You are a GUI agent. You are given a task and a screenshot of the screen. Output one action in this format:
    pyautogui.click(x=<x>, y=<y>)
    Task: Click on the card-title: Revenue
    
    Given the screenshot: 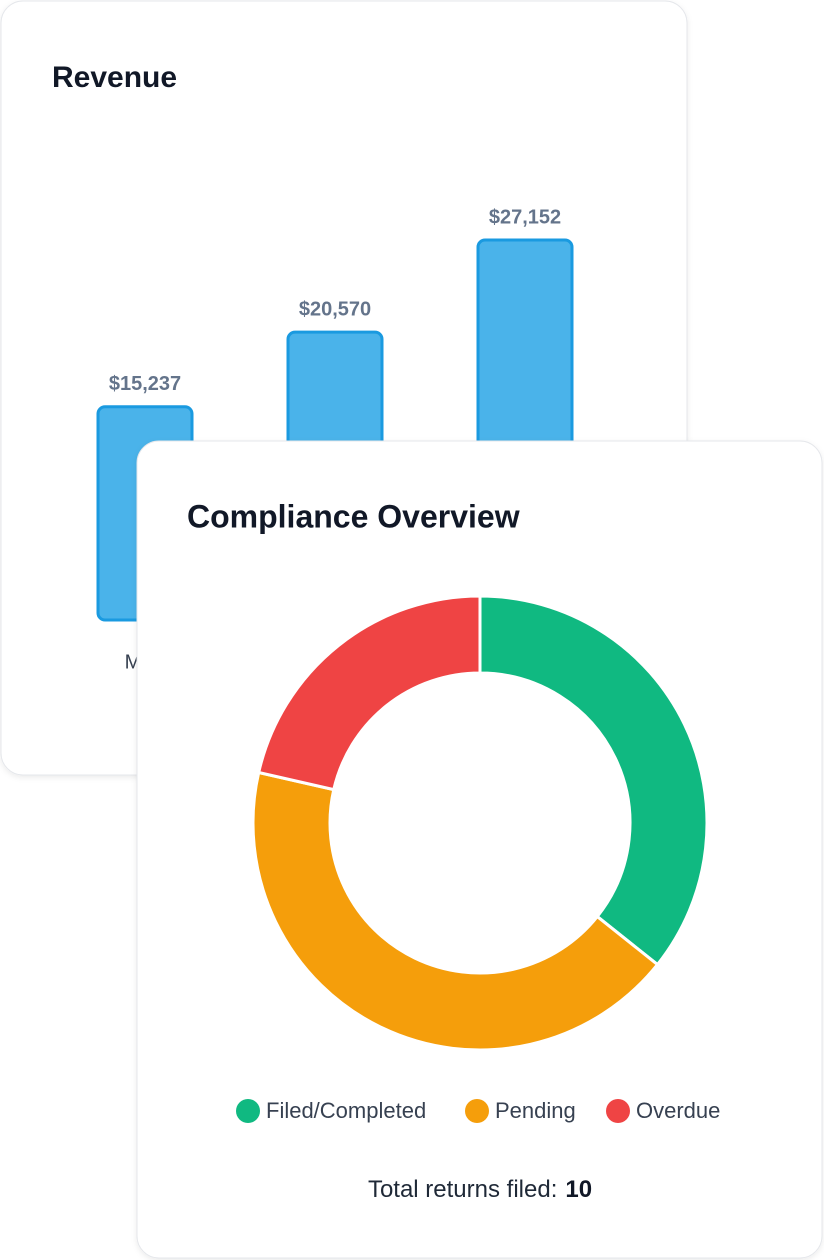 What is the action you would take?
    pyautogui.click(x=114, y=77)
    